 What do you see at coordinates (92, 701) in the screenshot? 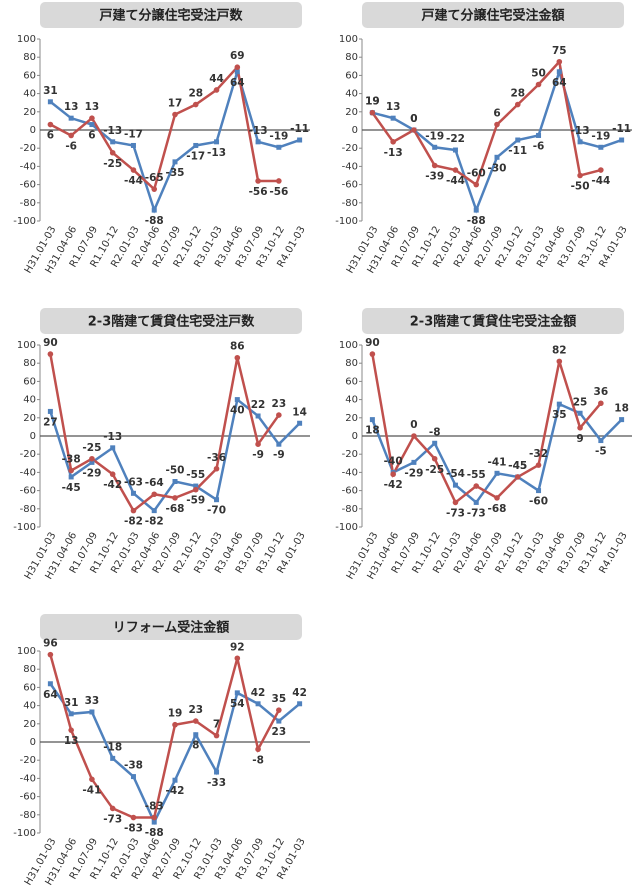
I see `data-label: 33` at bounding box center [92, 701].